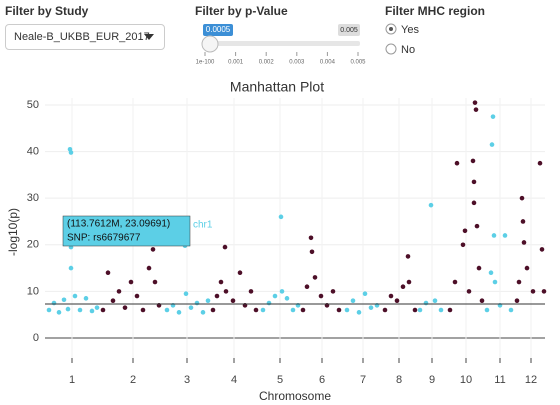 The width and height of the screenshot is (560, 405). I want to click on x-tick-label: 3, so click(187, 380).